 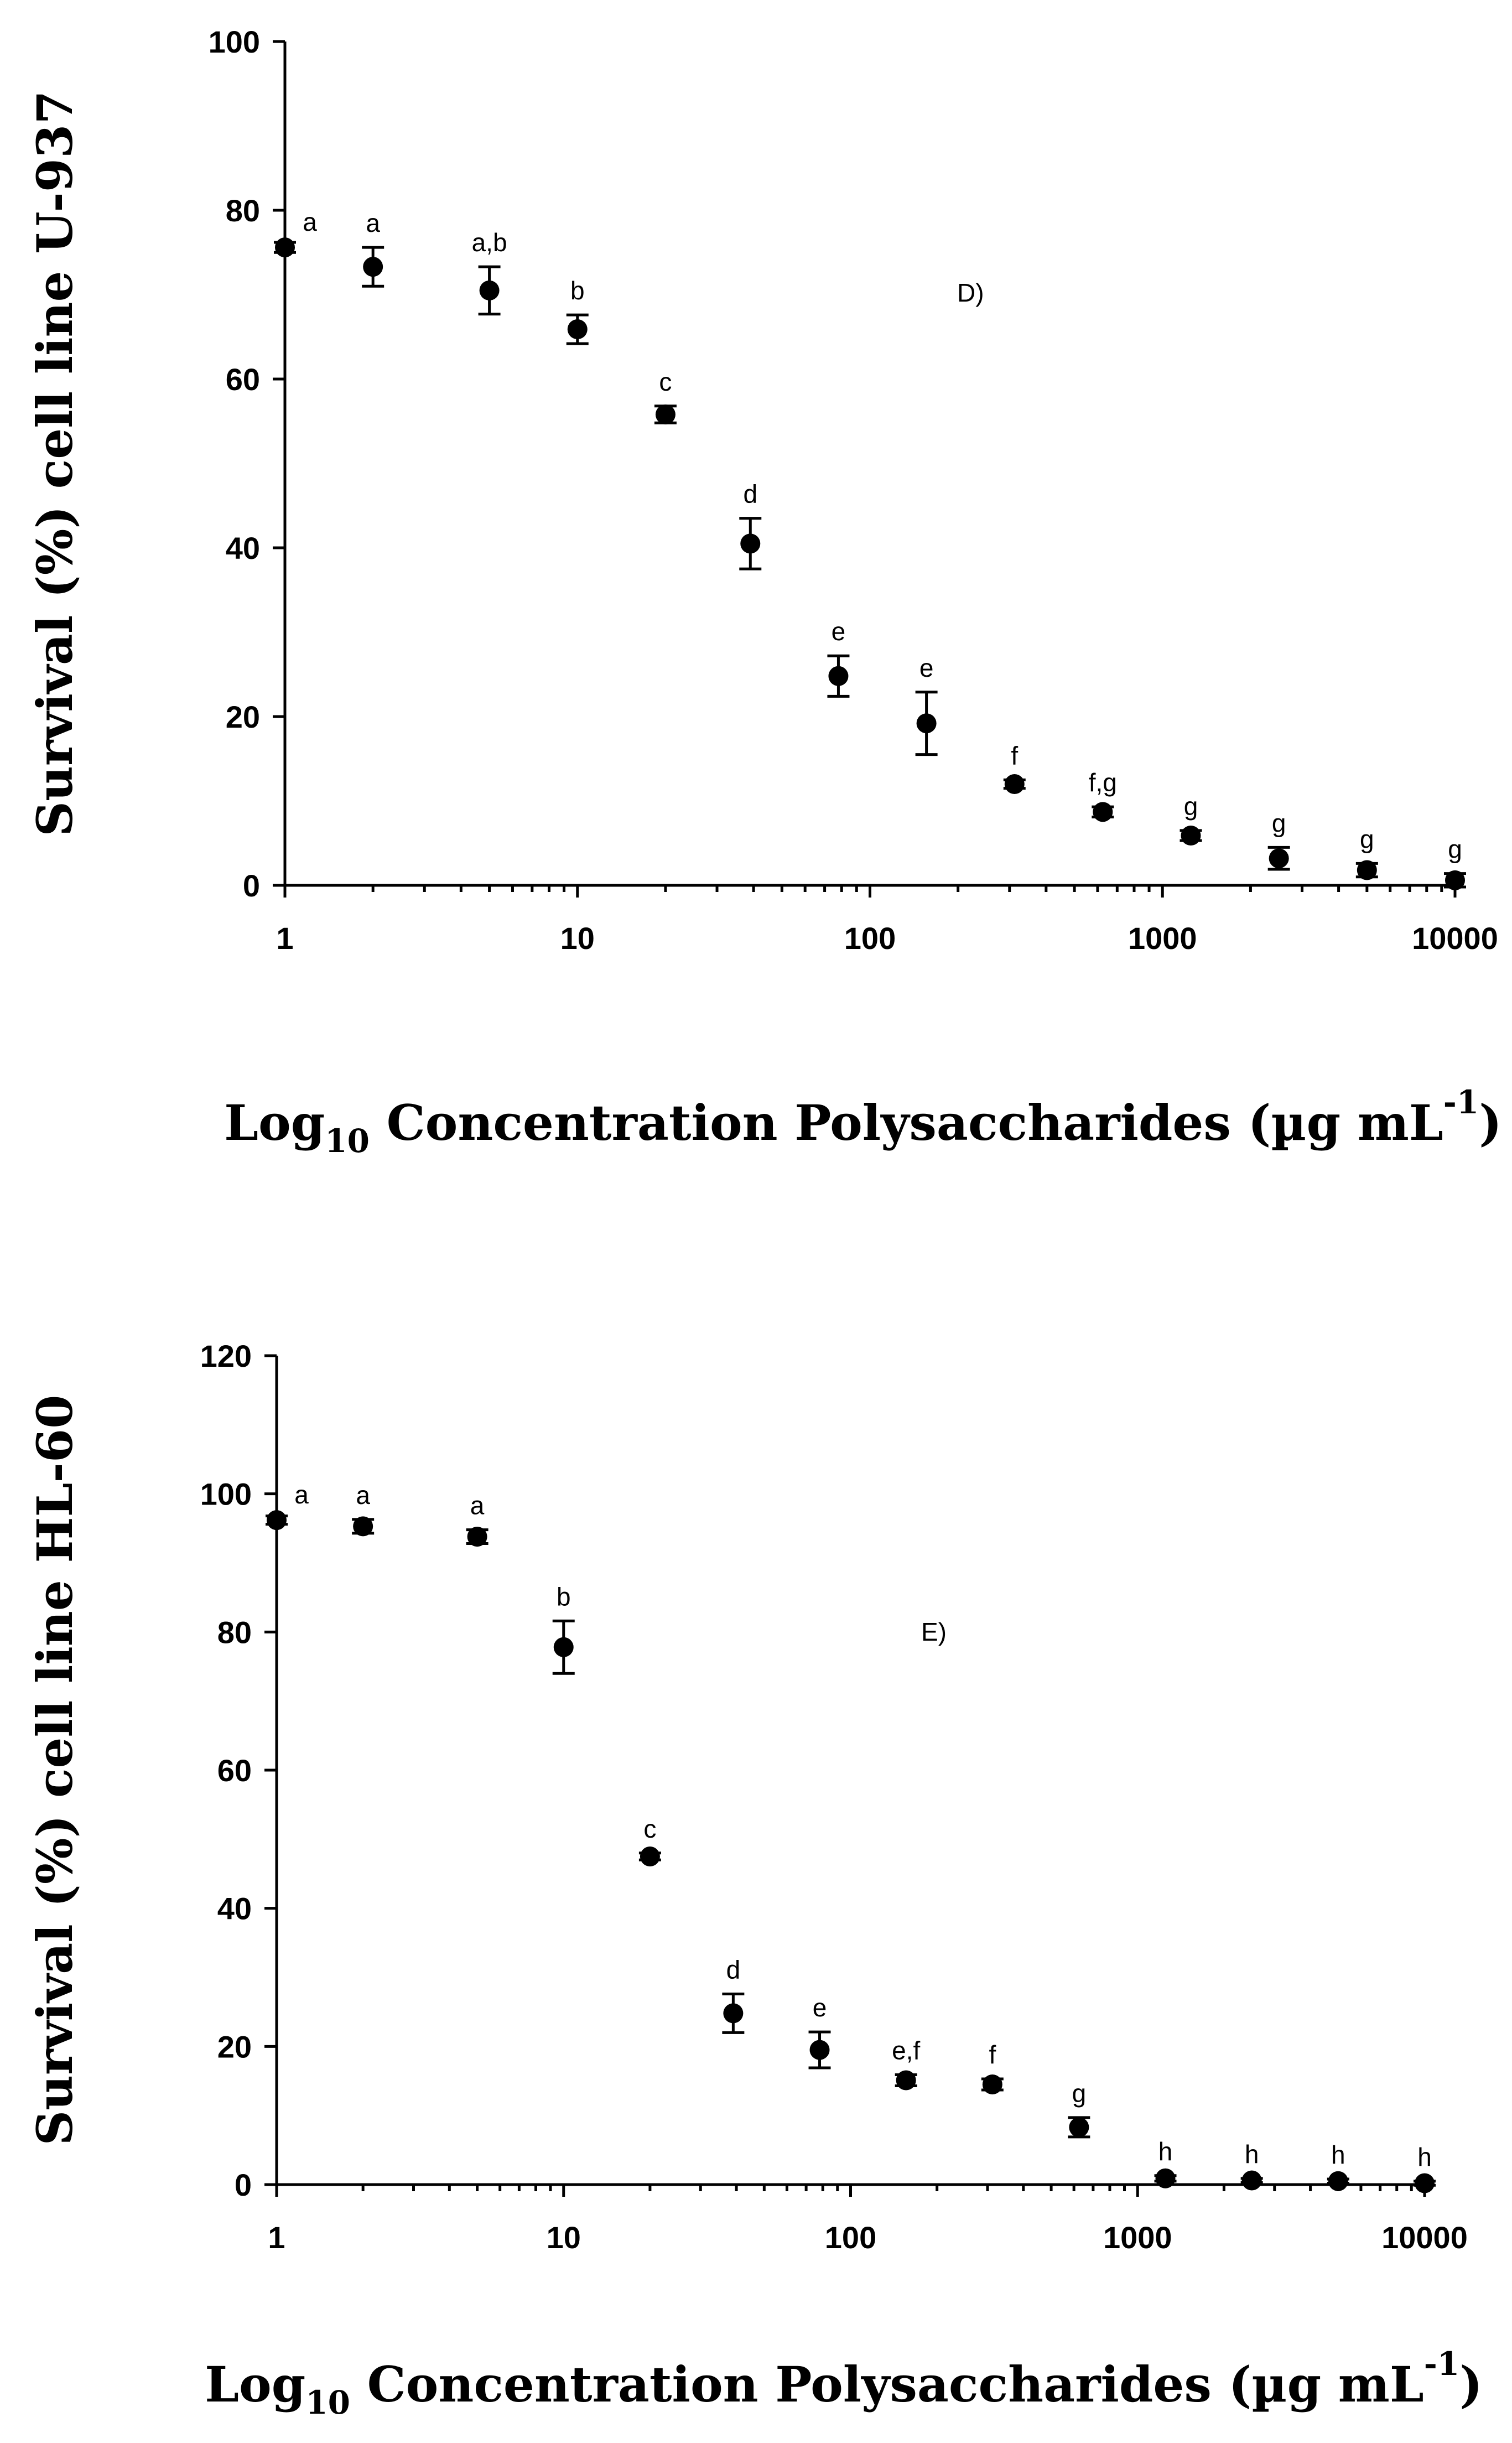 I want to click on significance-letter: e,f, so click(x=906, y=2050).